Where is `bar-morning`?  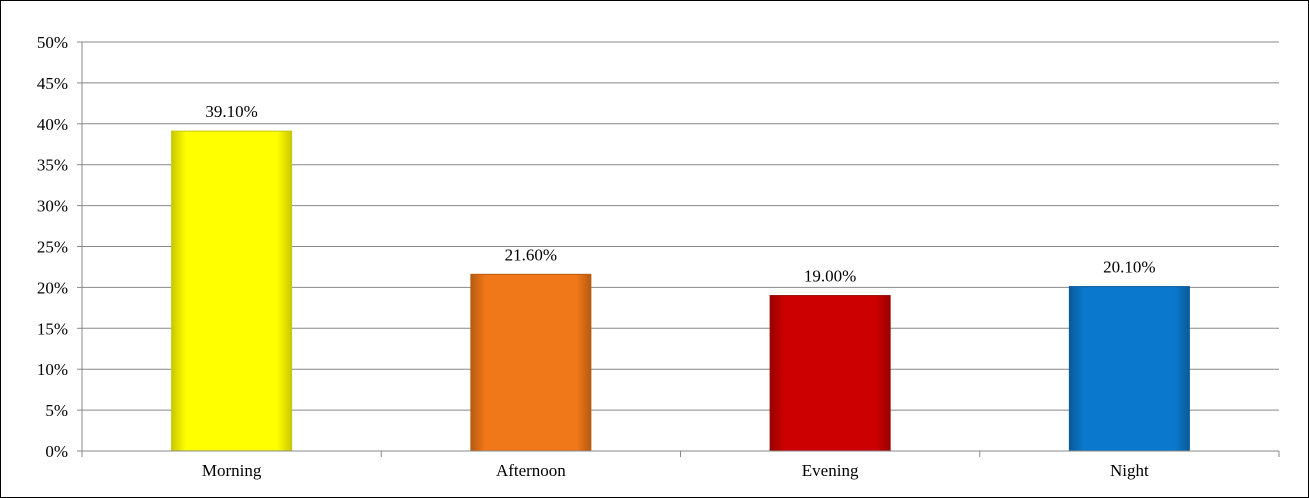
bar-morning is located at coordinates (232, 291).